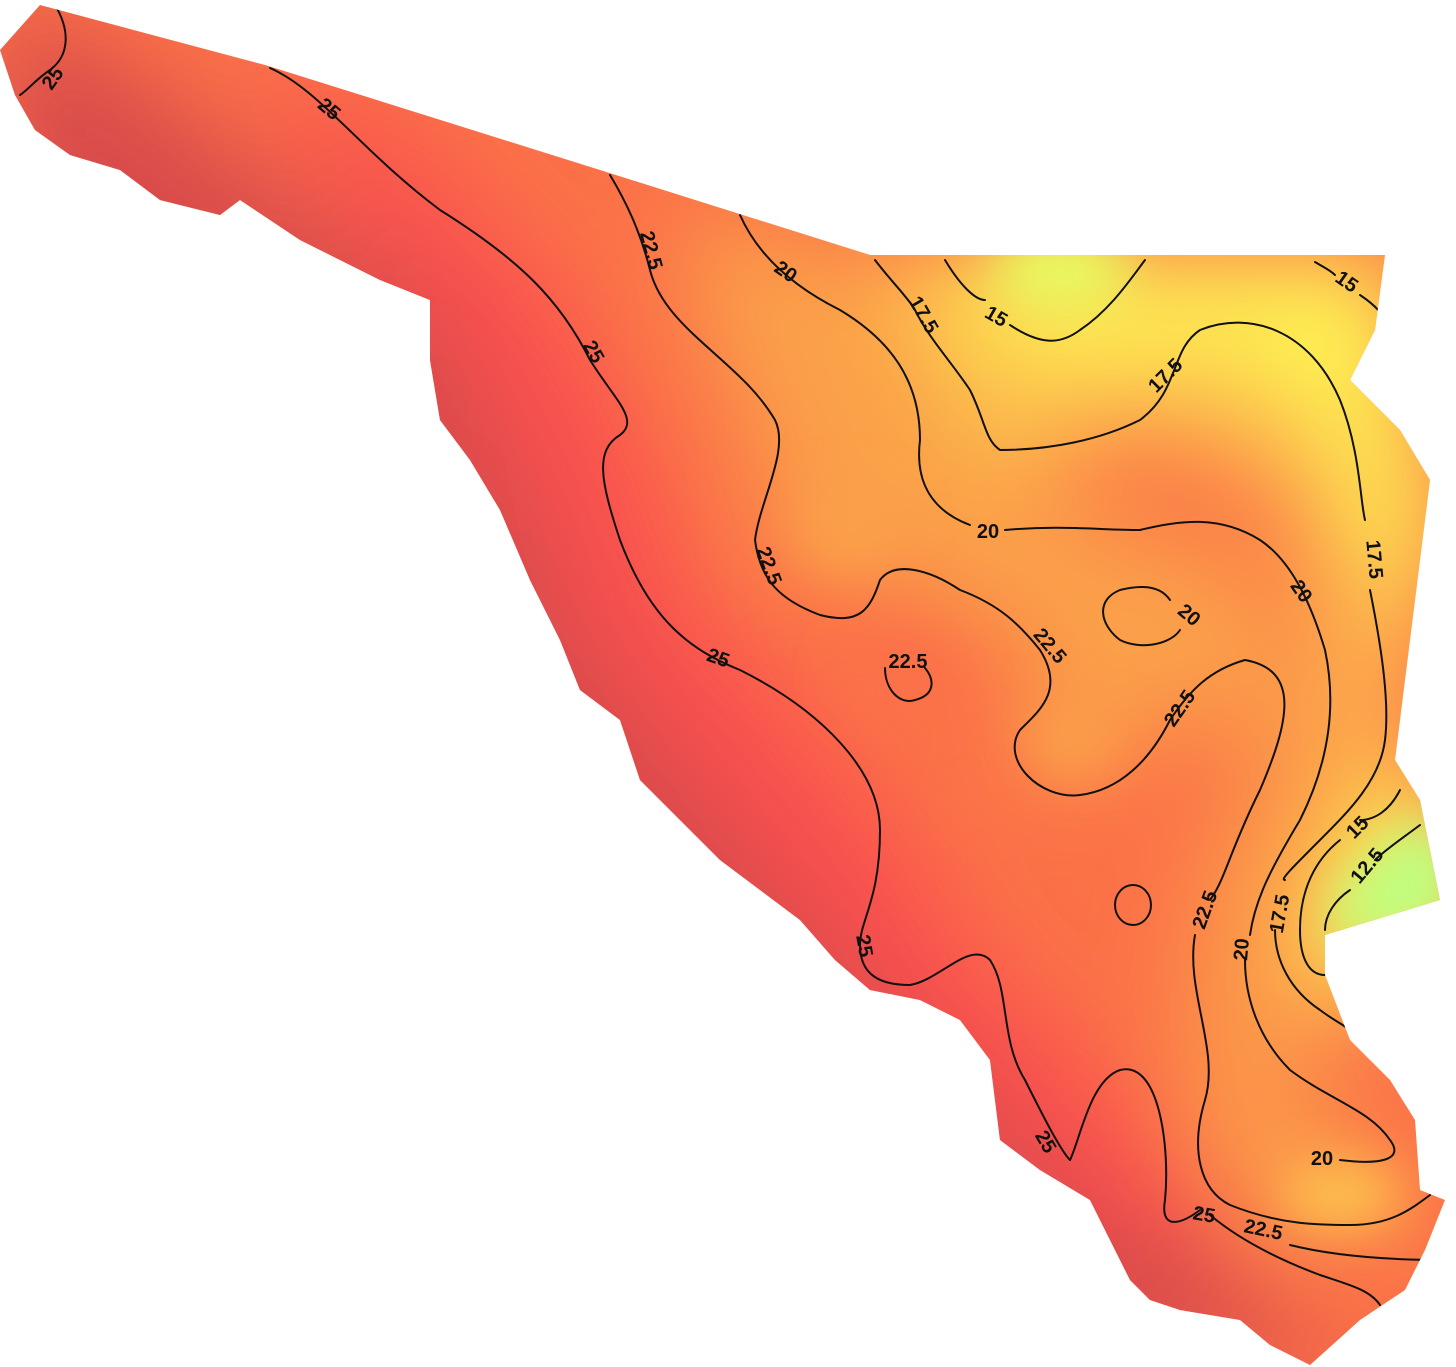  Describe the element at coordinates (1120, 390) in the screenshot. I see `contour-17-5-main` at that location.